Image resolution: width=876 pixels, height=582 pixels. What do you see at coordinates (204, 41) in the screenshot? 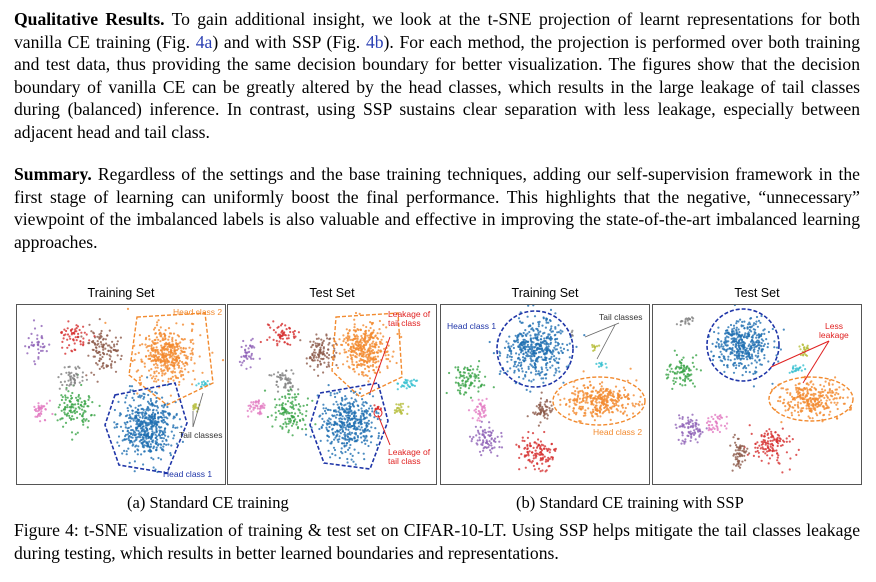
I see `figure-ref-4a: 4a` at bounding box center [204, 41].